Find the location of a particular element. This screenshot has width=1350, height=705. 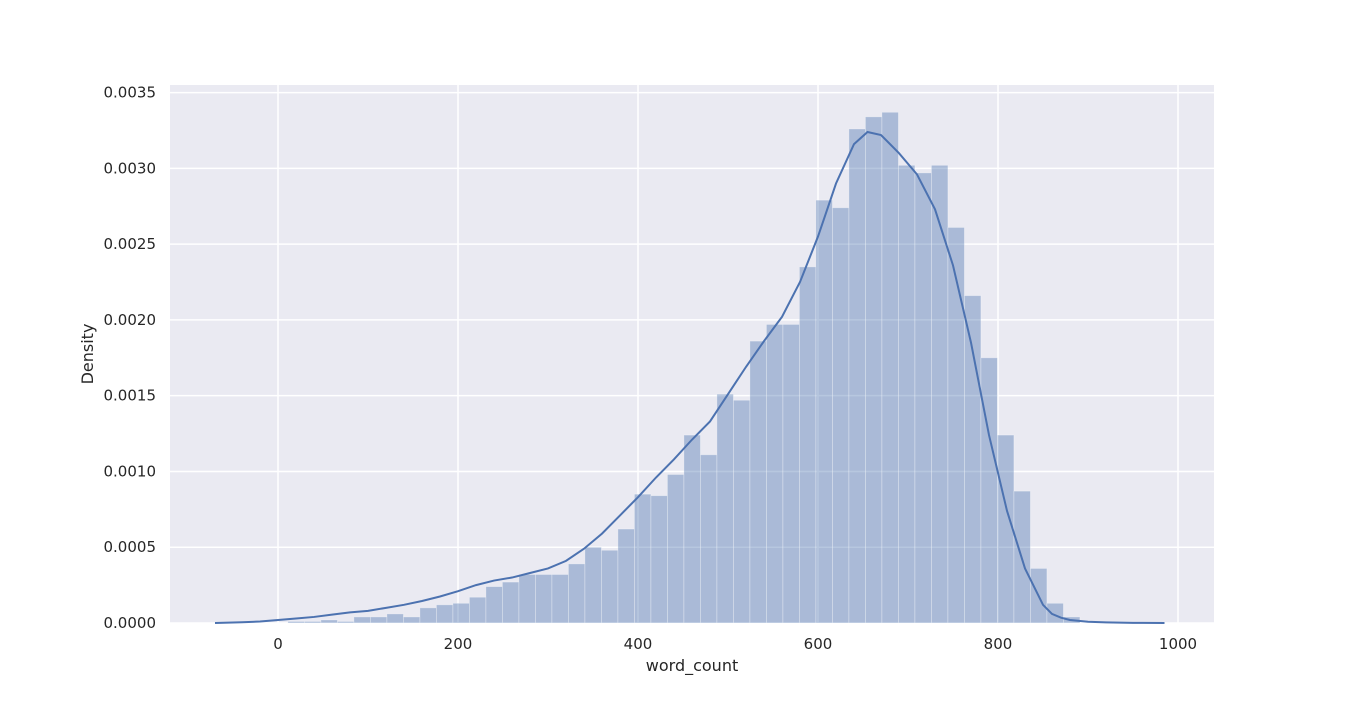

y-tick-label: 0.0010 is located at coordinates (130, 471).